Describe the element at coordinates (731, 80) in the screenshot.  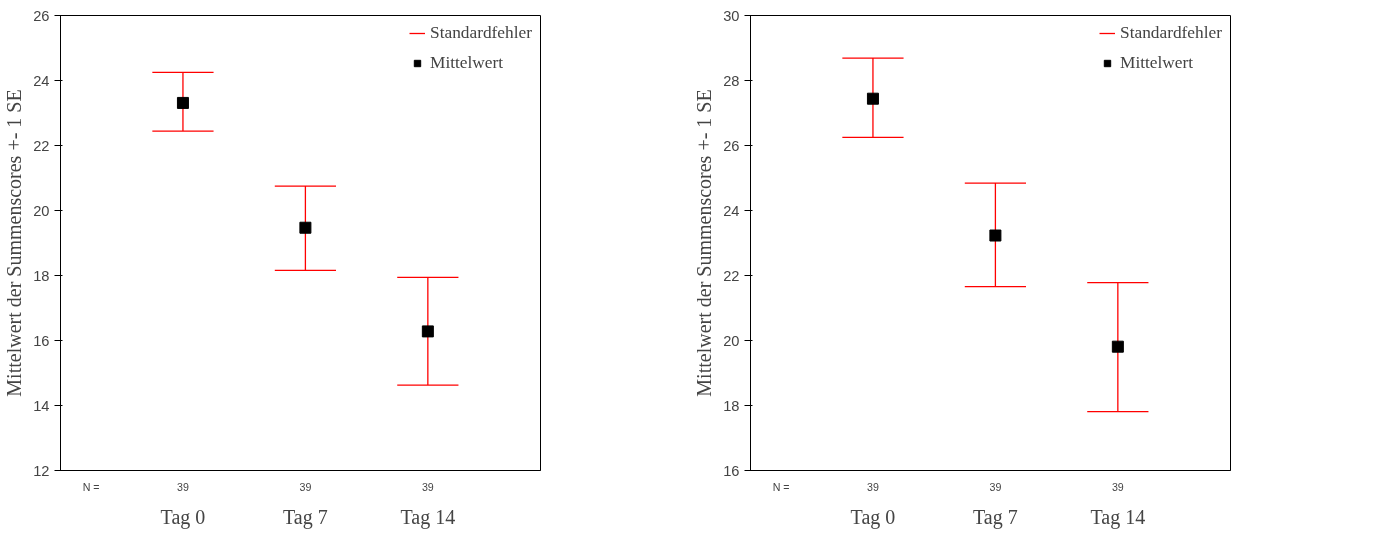
I see `y-tick-label: 28` at that location.